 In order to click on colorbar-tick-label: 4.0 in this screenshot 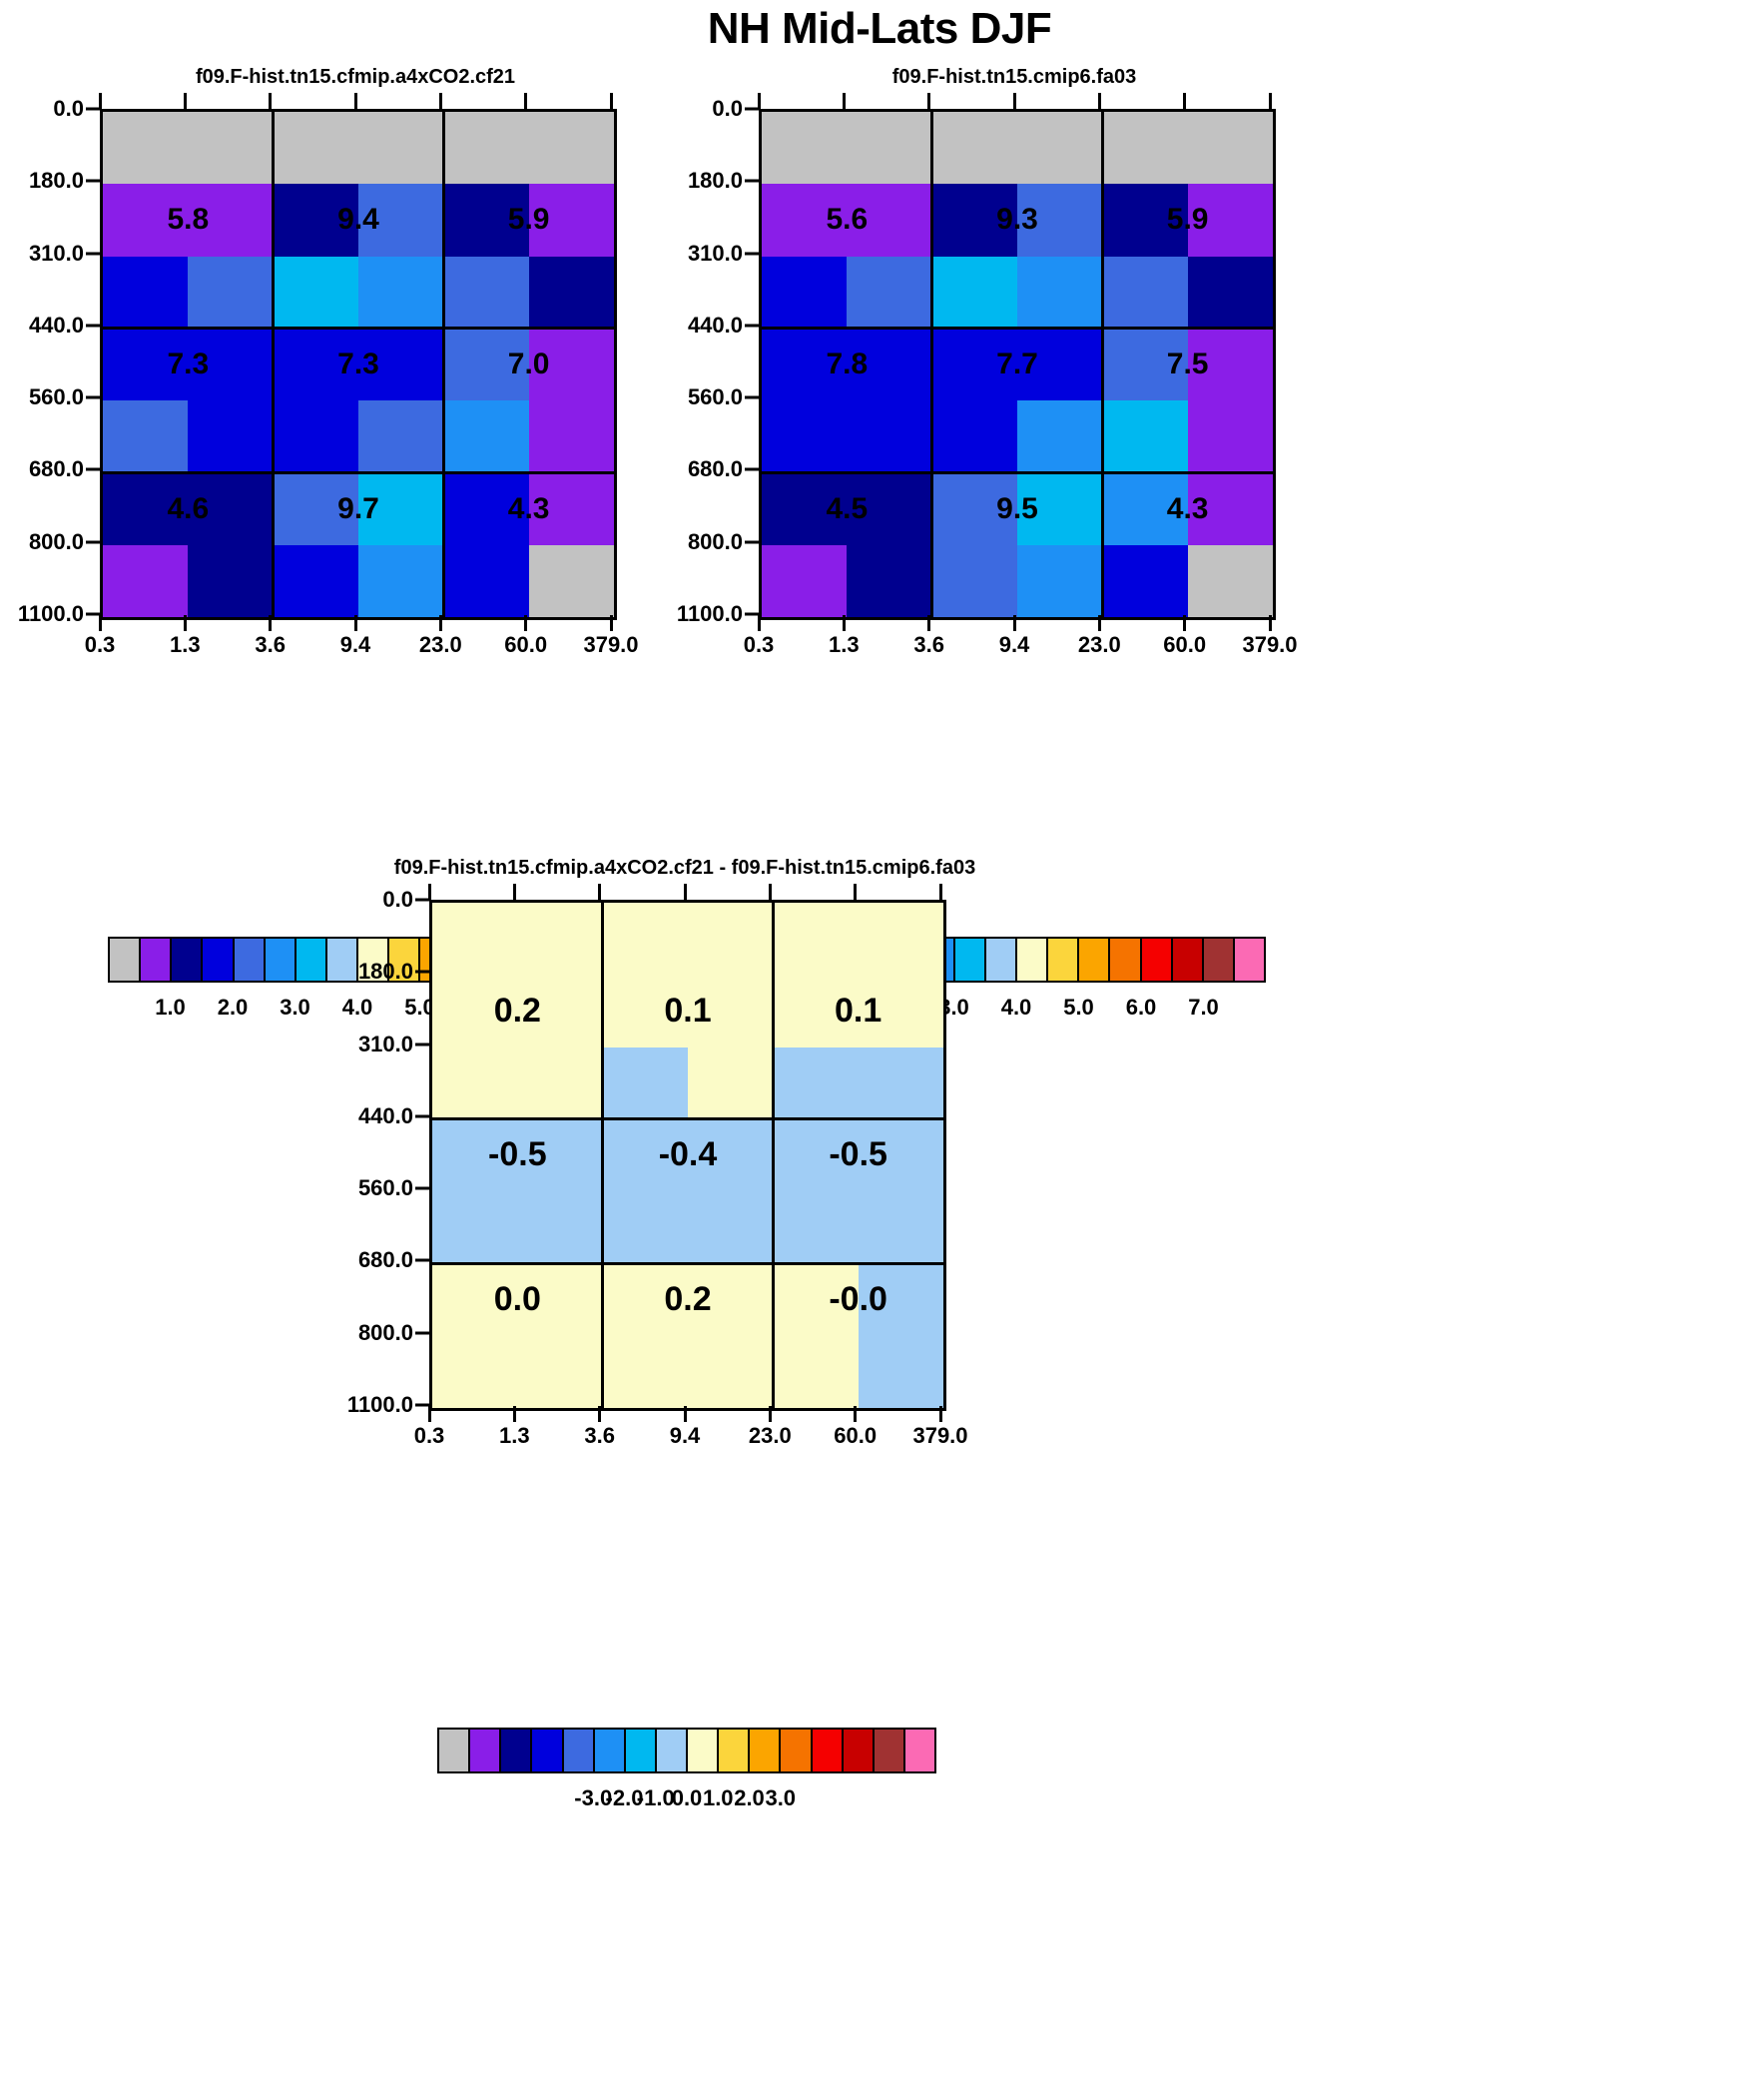, I will do `click(357, 1007)`.